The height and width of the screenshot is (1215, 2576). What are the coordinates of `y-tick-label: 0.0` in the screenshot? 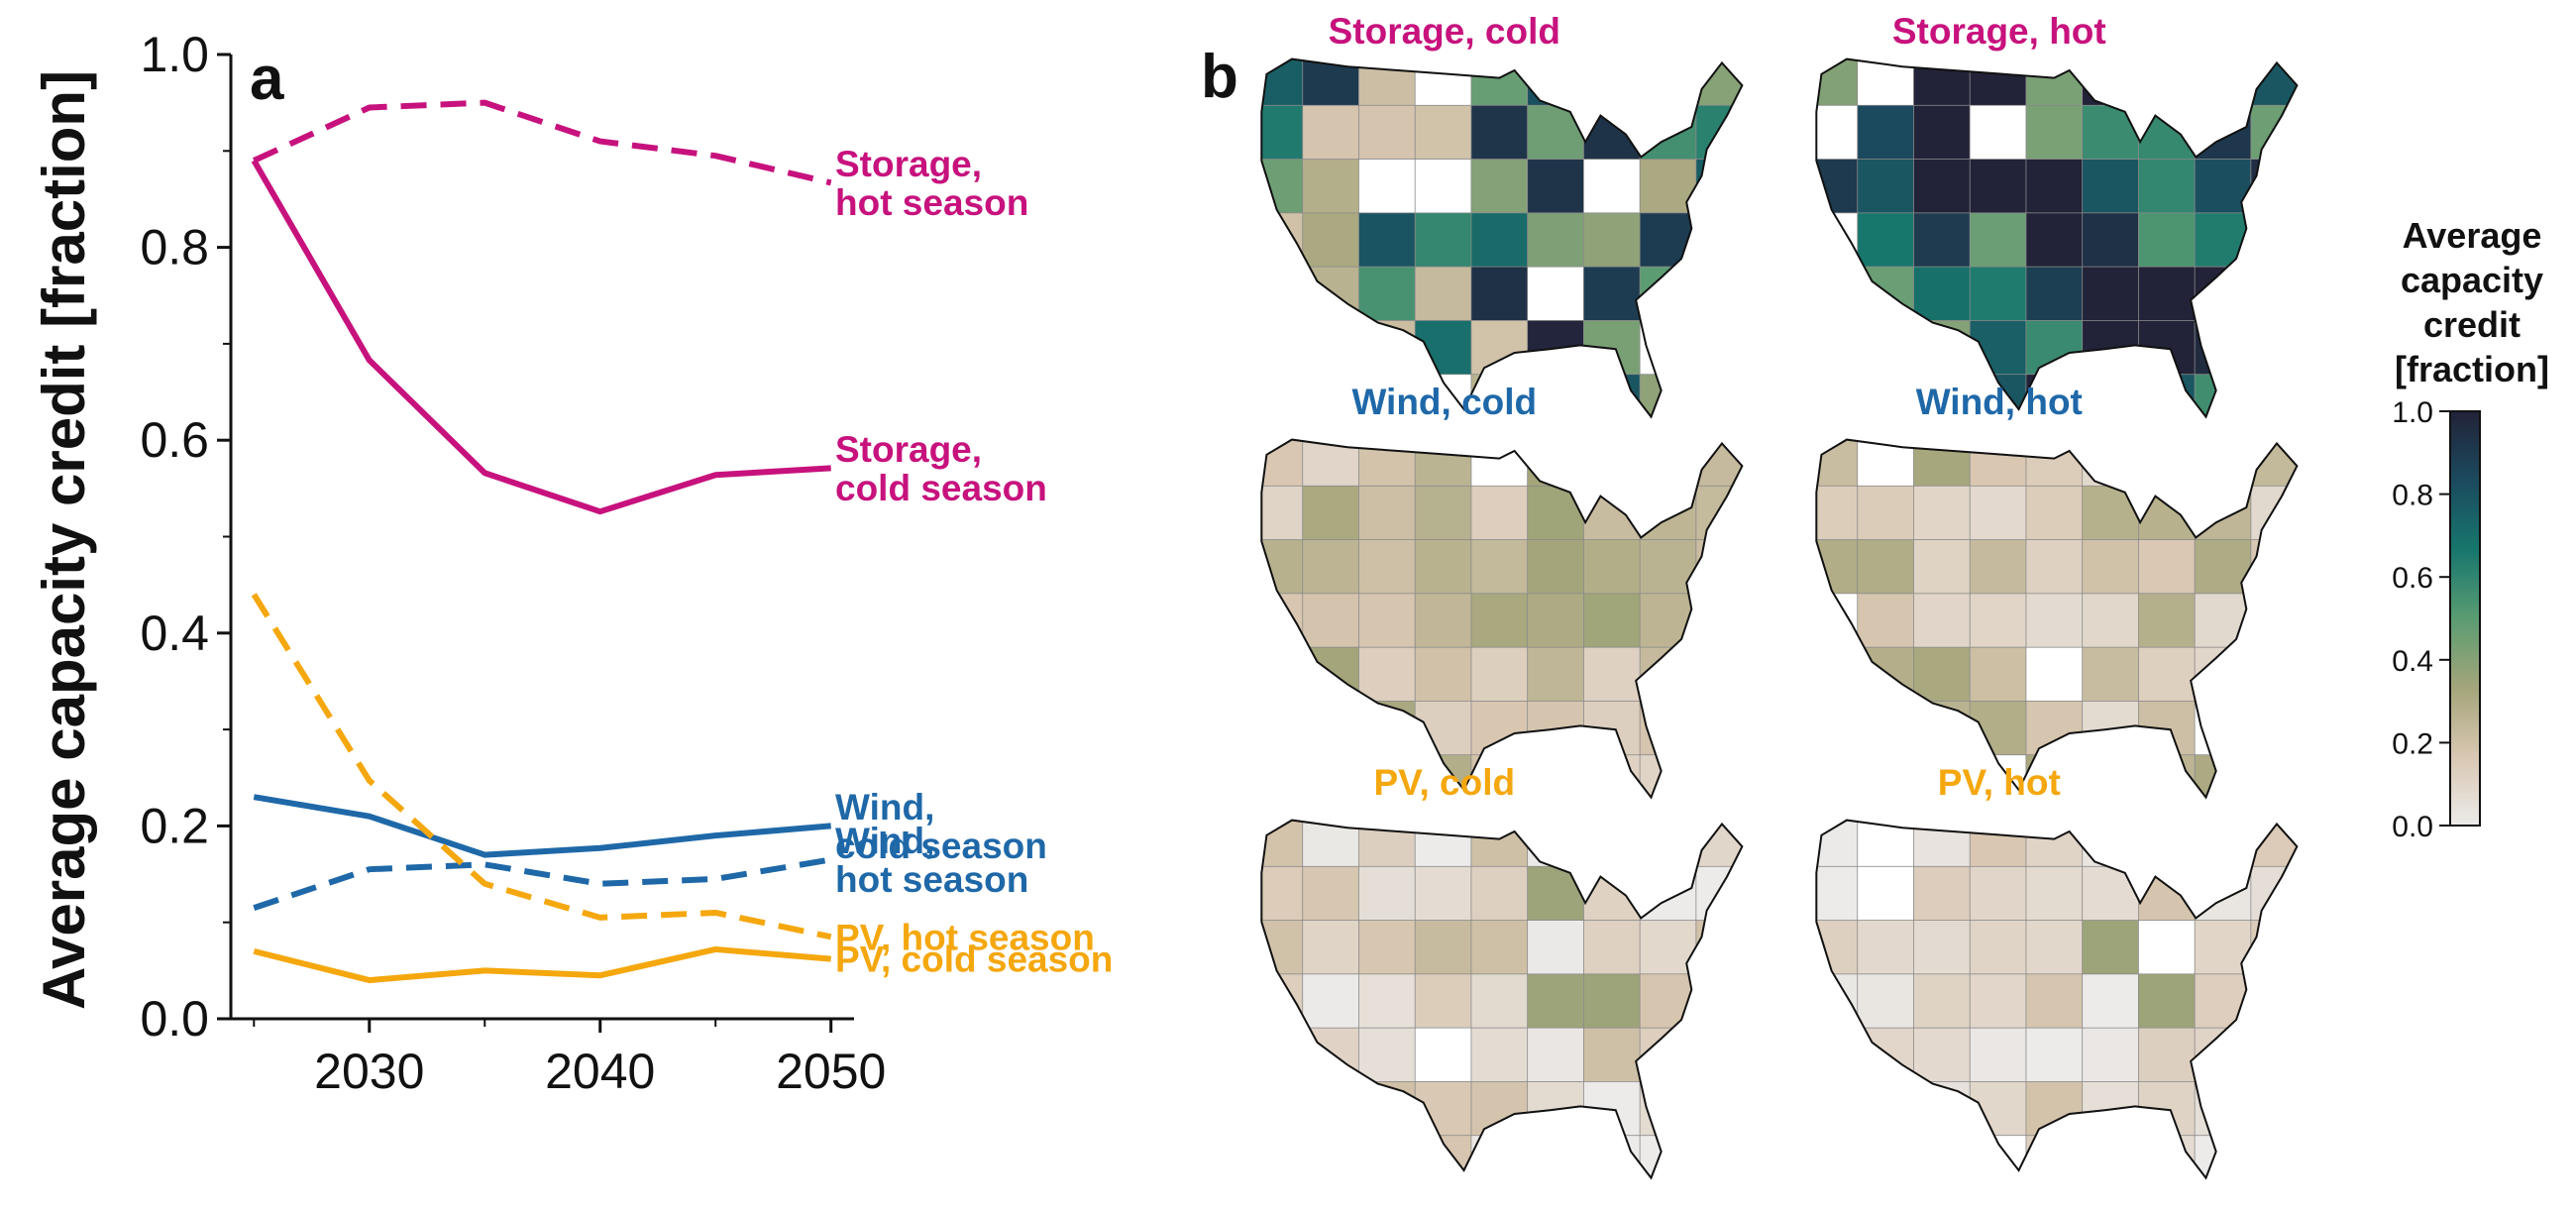 It's located at (175, 1019).